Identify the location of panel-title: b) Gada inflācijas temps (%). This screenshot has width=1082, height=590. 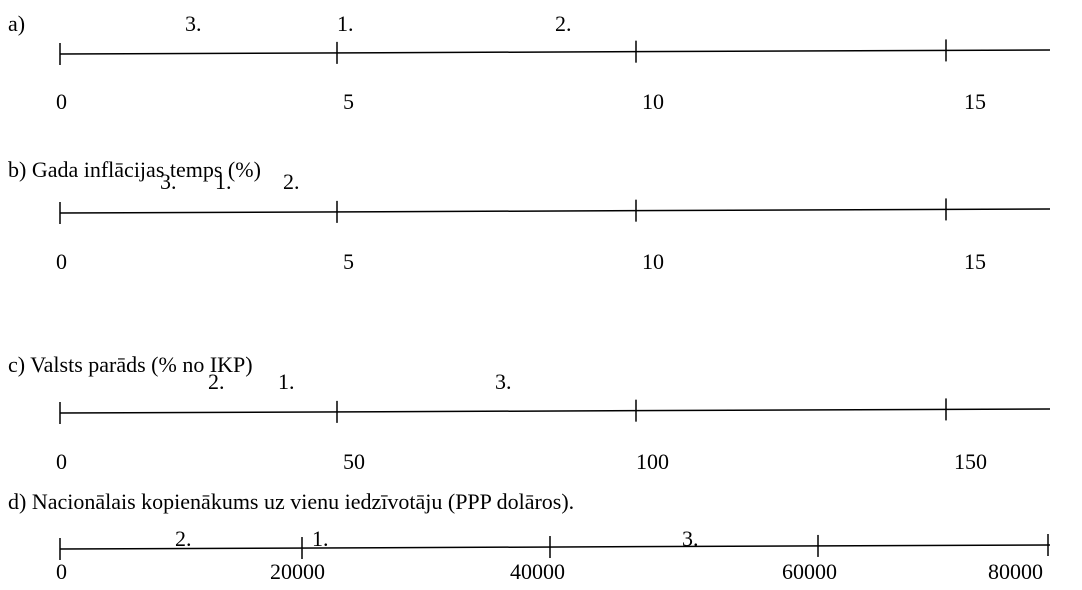
(134, 169).